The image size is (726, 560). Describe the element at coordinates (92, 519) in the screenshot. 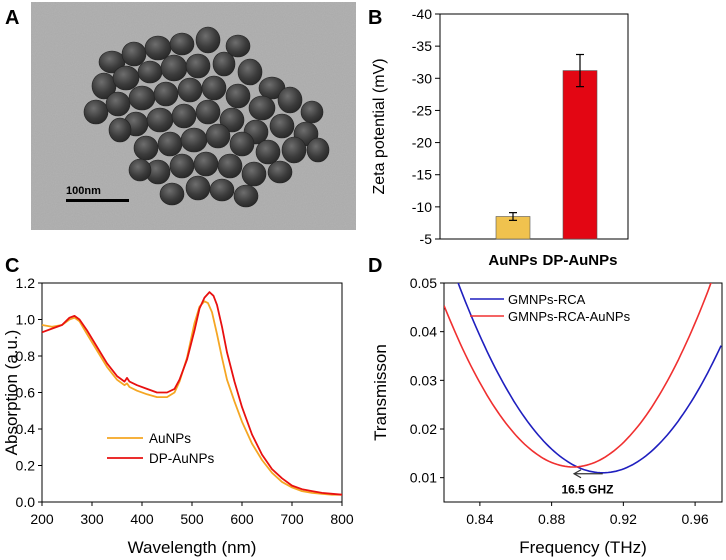

I see `xtick-label: 300` at that location.